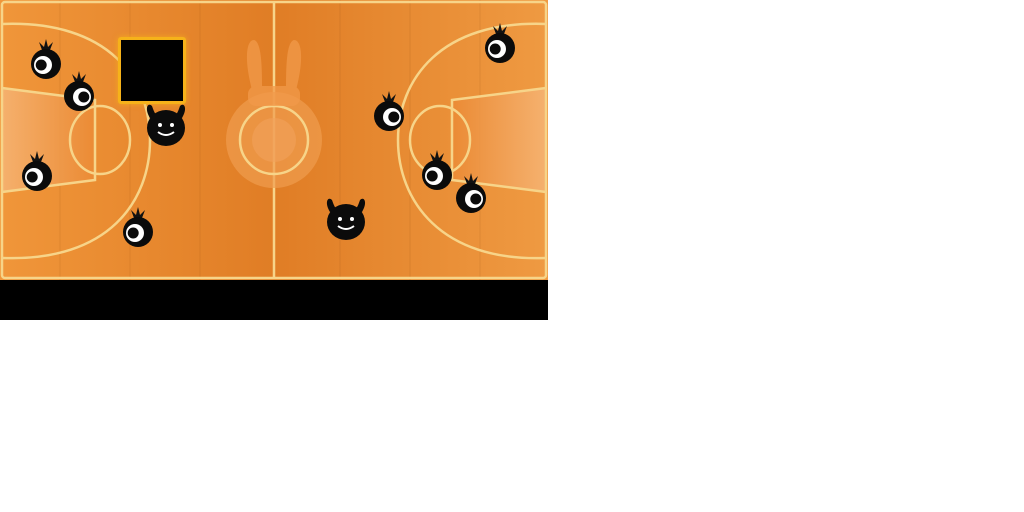 The height and width of the screenshot is (512, 1024). Describe the element at coordinates (274, 300) in the screenshot. I see `bottom-bar` at that location.